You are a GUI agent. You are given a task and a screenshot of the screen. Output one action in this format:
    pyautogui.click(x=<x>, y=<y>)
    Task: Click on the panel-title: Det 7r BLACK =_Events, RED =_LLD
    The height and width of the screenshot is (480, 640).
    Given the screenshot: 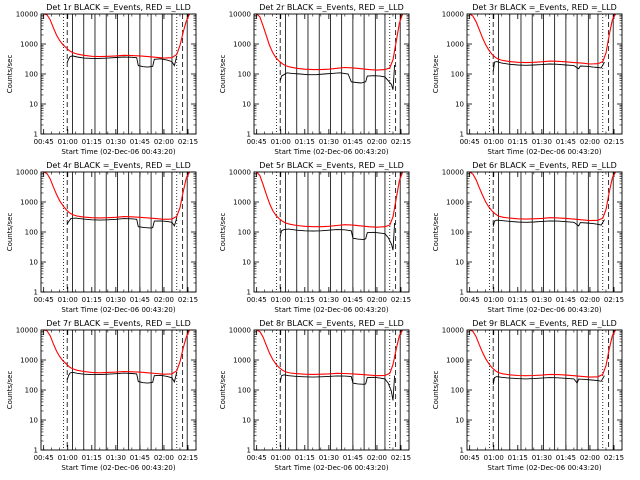 What is the action you would take?
    pyautogui.click(x=118, y=323)
    